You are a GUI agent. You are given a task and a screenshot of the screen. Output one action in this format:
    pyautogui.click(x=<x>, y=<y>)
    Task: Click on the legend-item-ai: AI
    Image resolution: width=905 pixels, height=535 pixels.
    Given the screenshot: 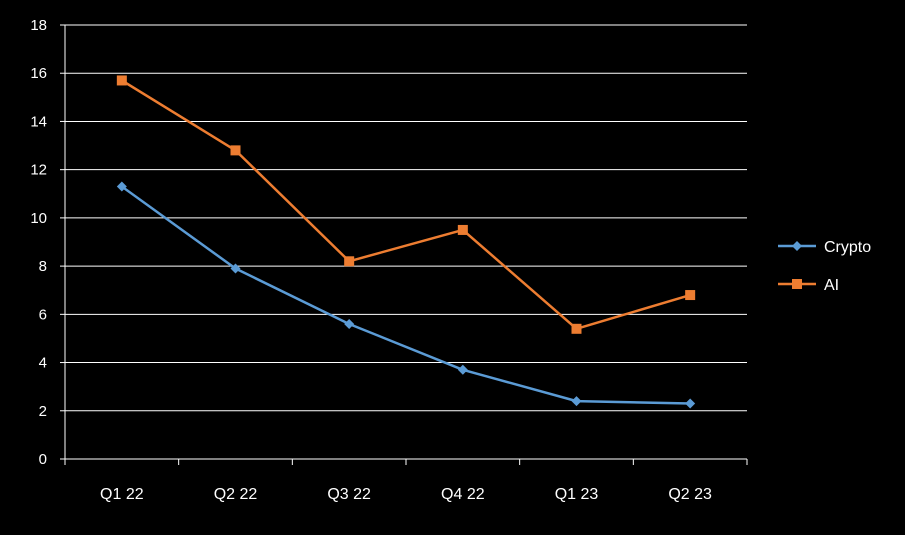 What is the action you would take?
    pyautogui.click(x=808, y=285)
    